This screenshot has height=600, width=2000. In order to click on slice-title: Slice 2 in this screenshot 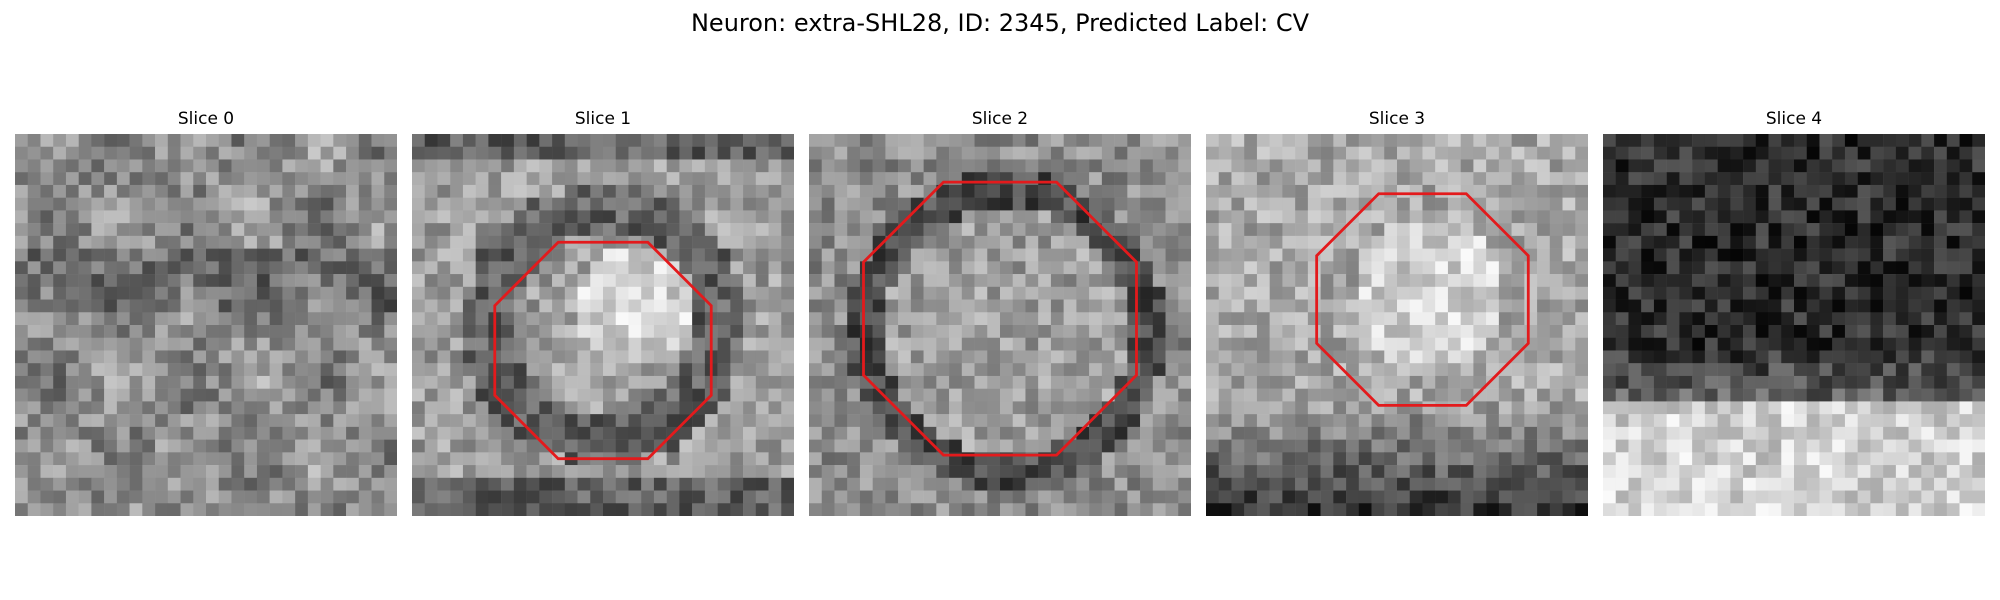, I will do `click(1000, 119)`.